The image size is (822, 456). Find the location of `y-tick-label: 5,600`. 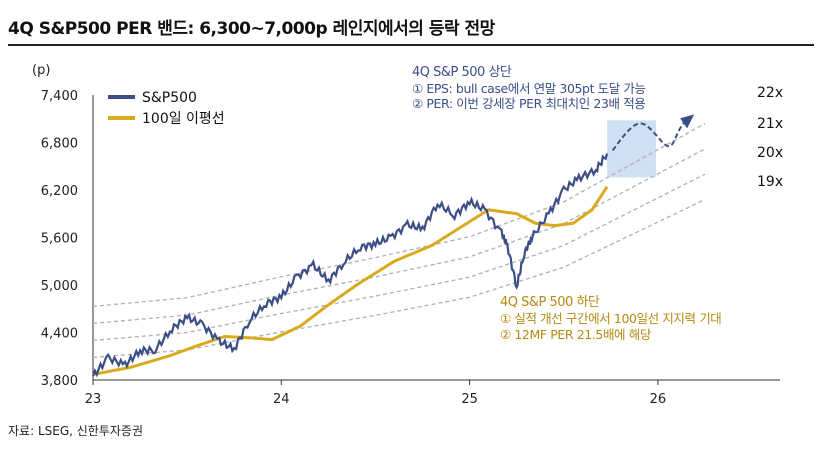

y-tick-label: 5,600 is located at coordinates (59, 239).